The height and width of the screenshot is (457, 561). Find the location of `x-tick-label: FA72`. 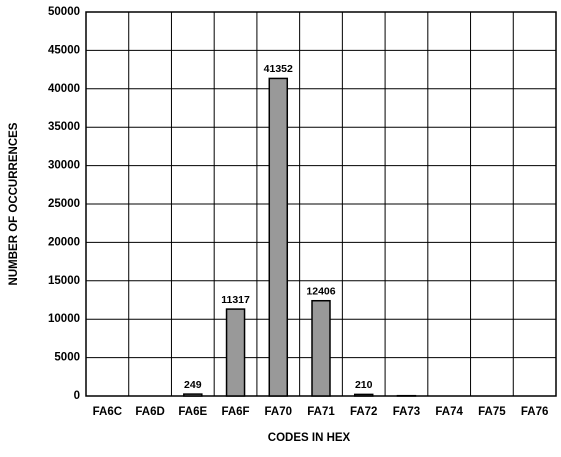

x-tick-label: FA72 is located at coordinates (364, 412).